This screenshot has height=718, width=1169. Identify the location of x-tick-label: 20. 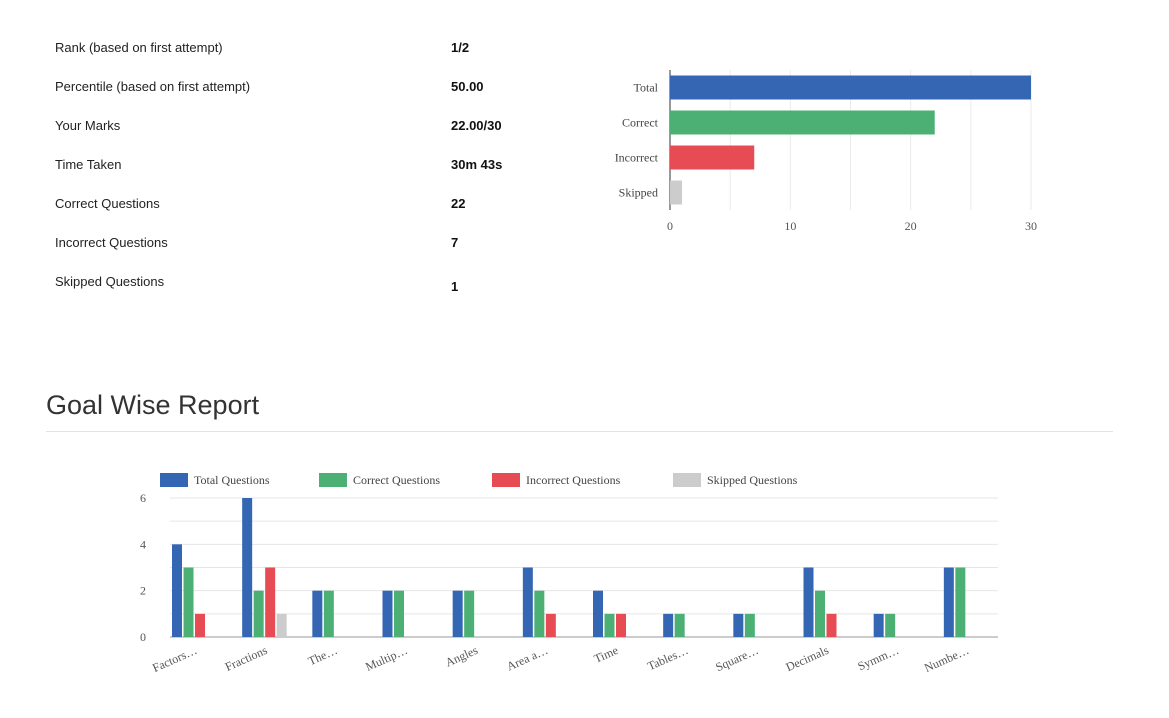
(911, 226).